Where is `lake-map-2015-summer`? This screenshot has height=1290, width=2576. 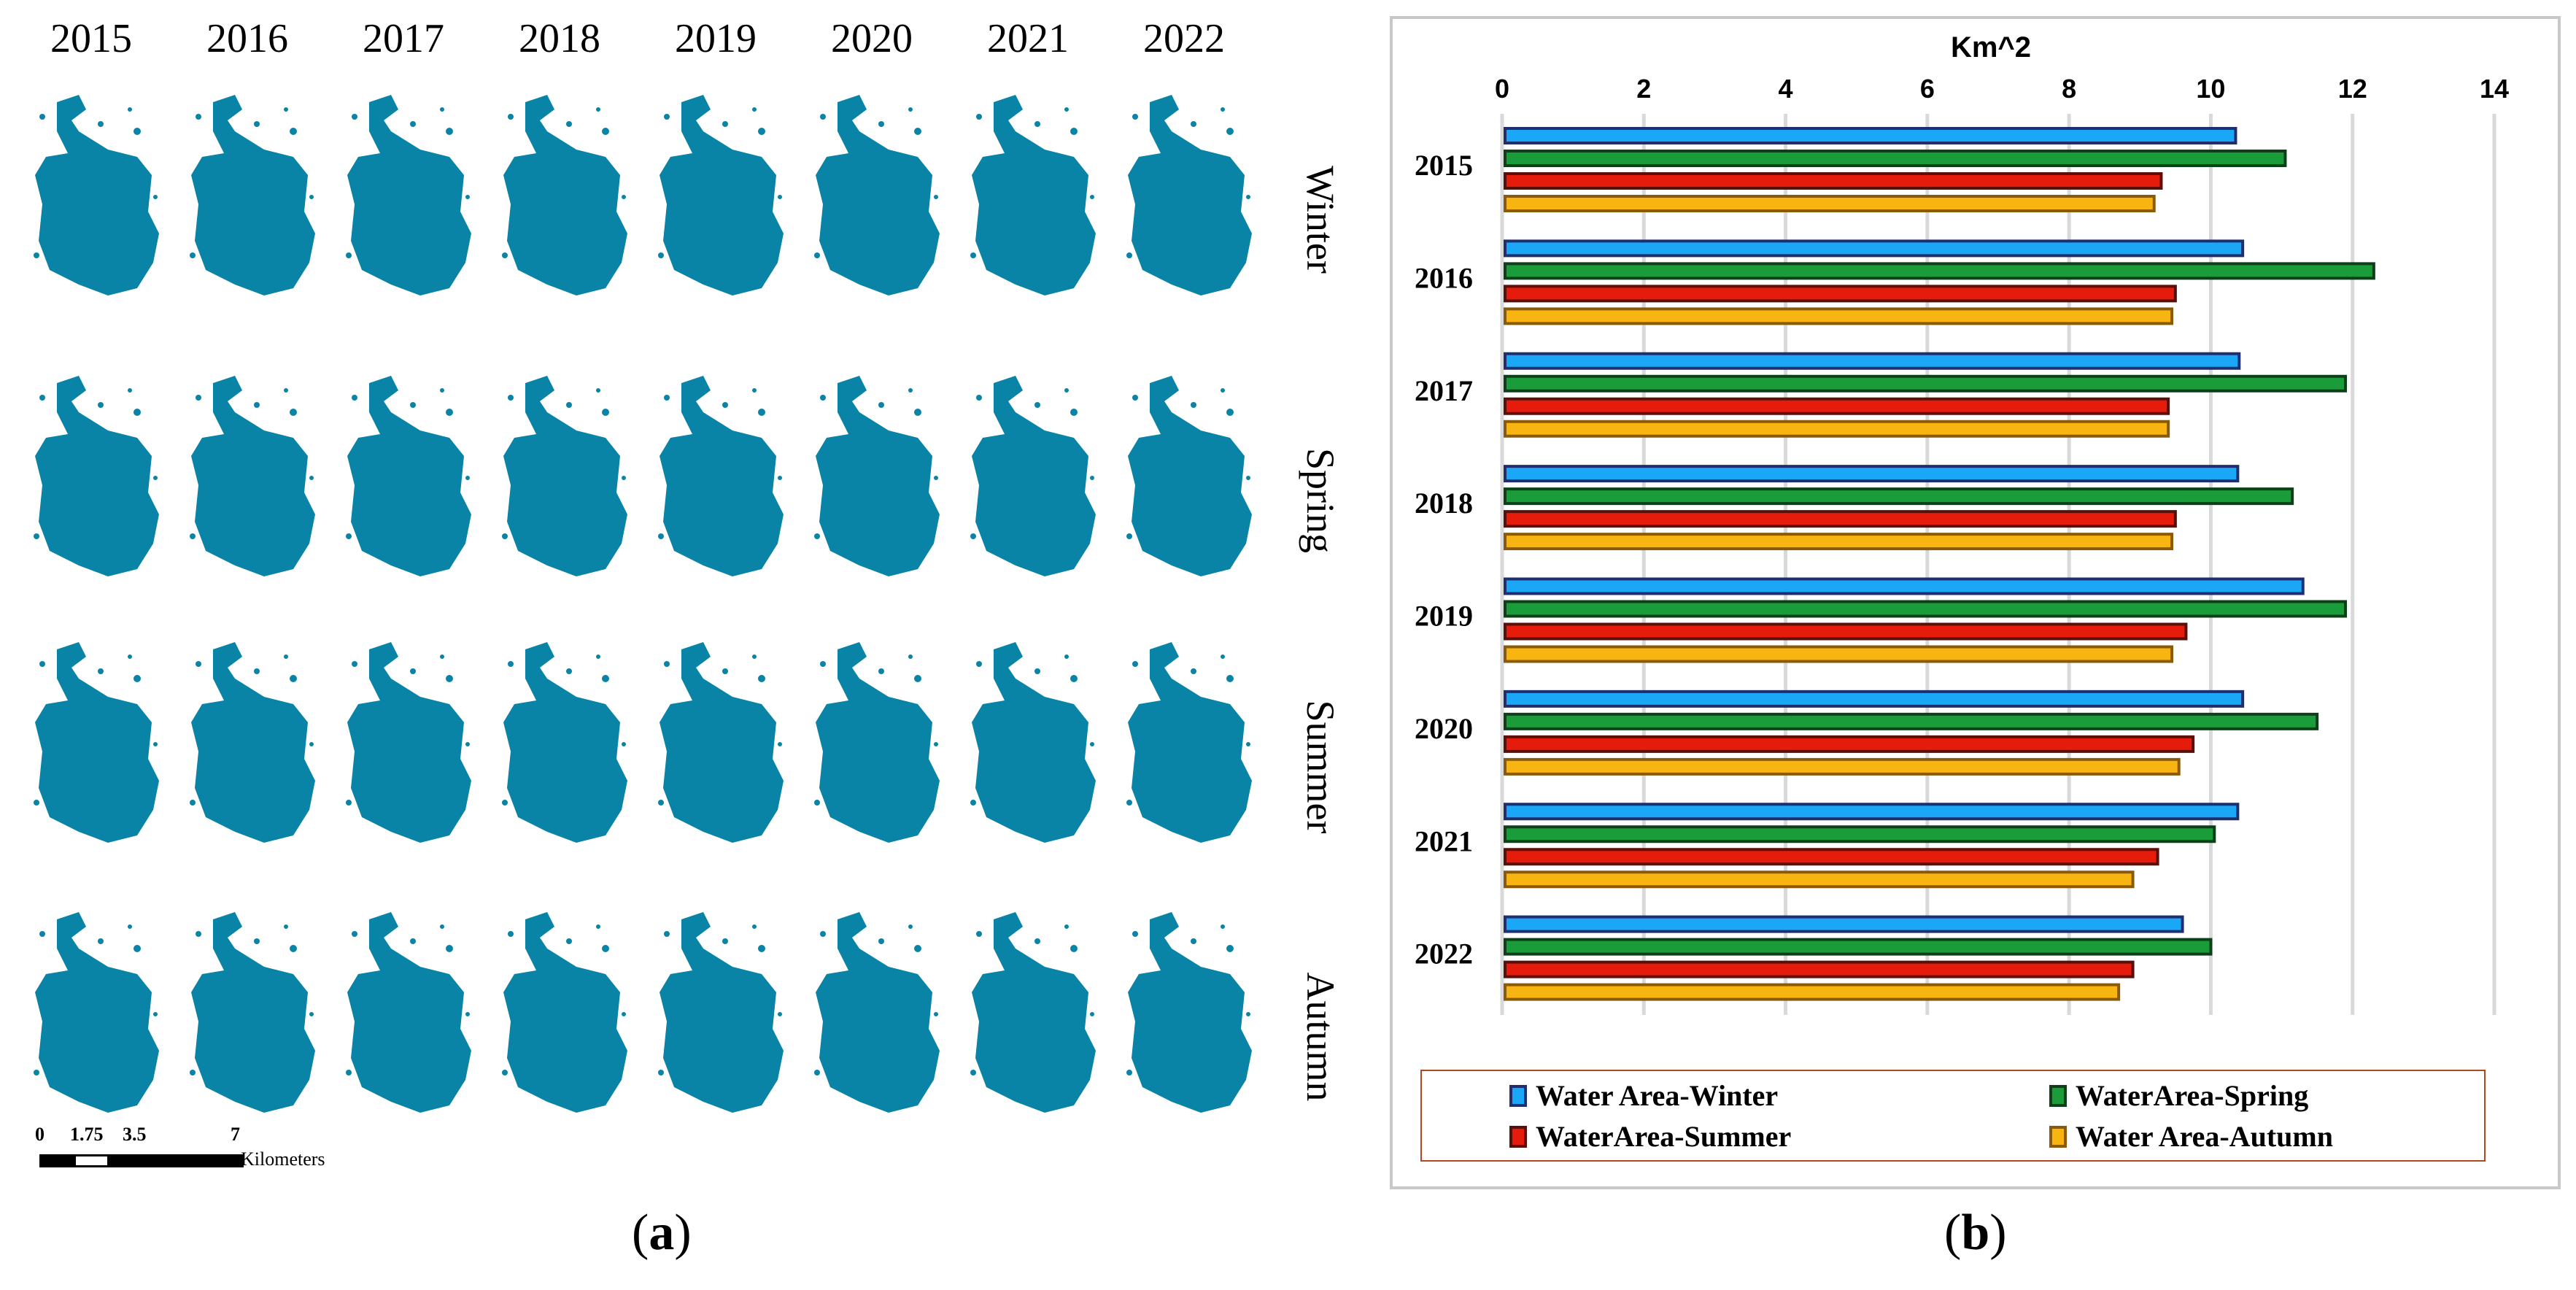 lake-map-2015-summer is located at coordinates (96, 742).